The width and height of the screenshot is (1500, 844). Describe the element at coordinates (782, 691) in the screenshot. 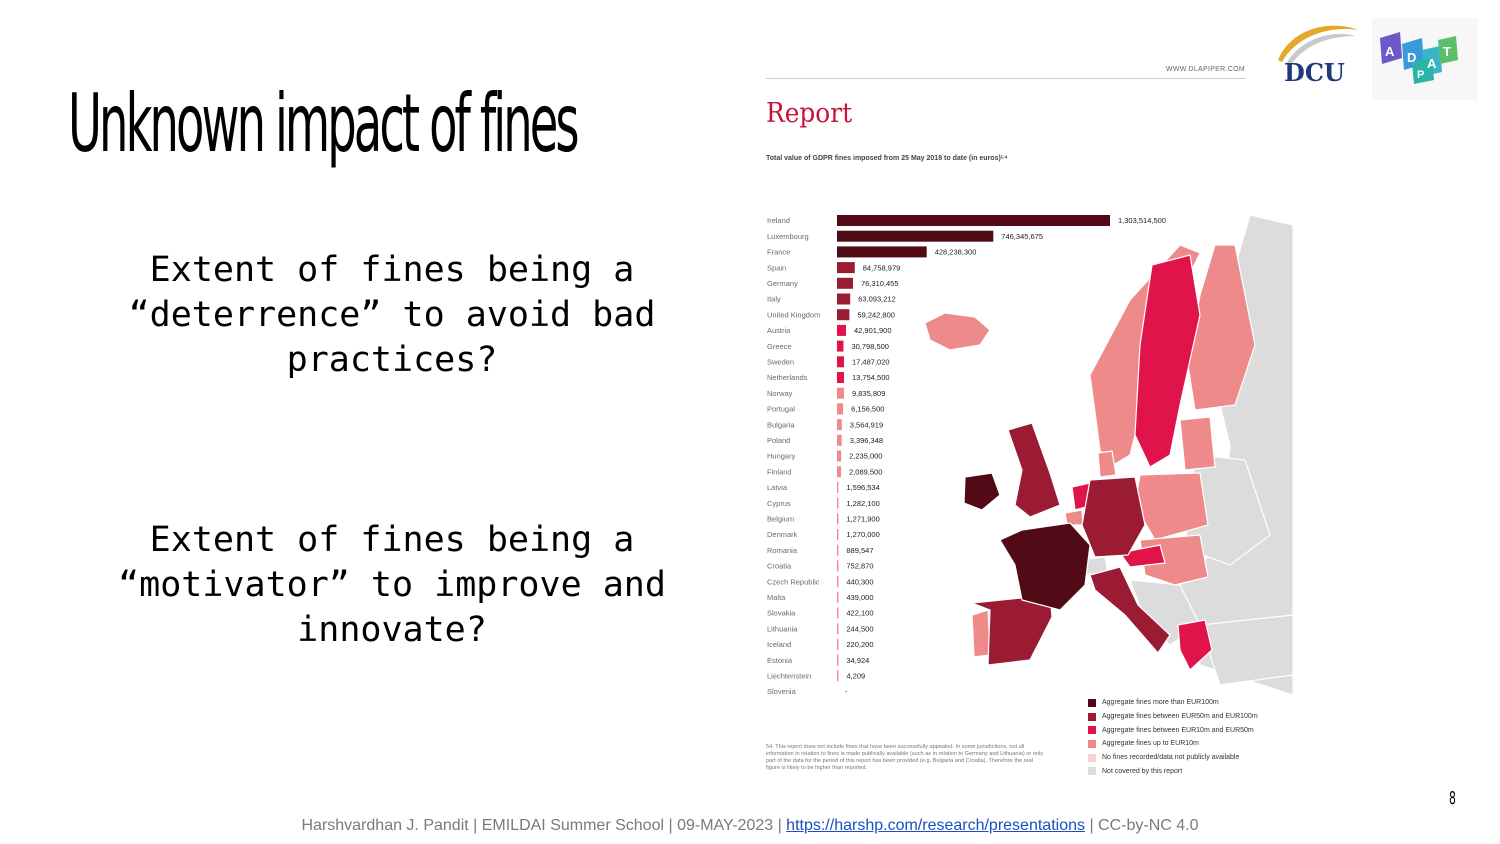

I see `category-label: Slovenia` at that location.